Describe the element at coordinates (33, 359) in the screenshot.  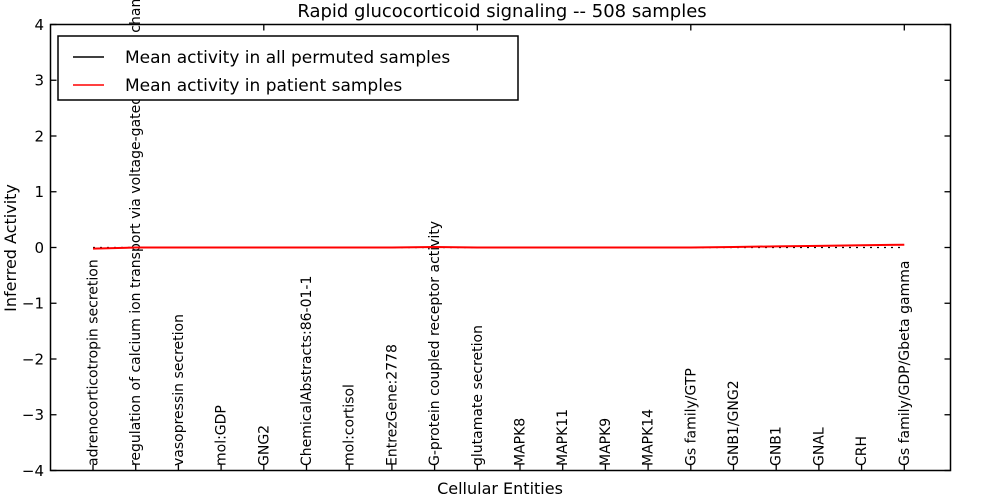
I see `y-tick-label: −2` at that location.